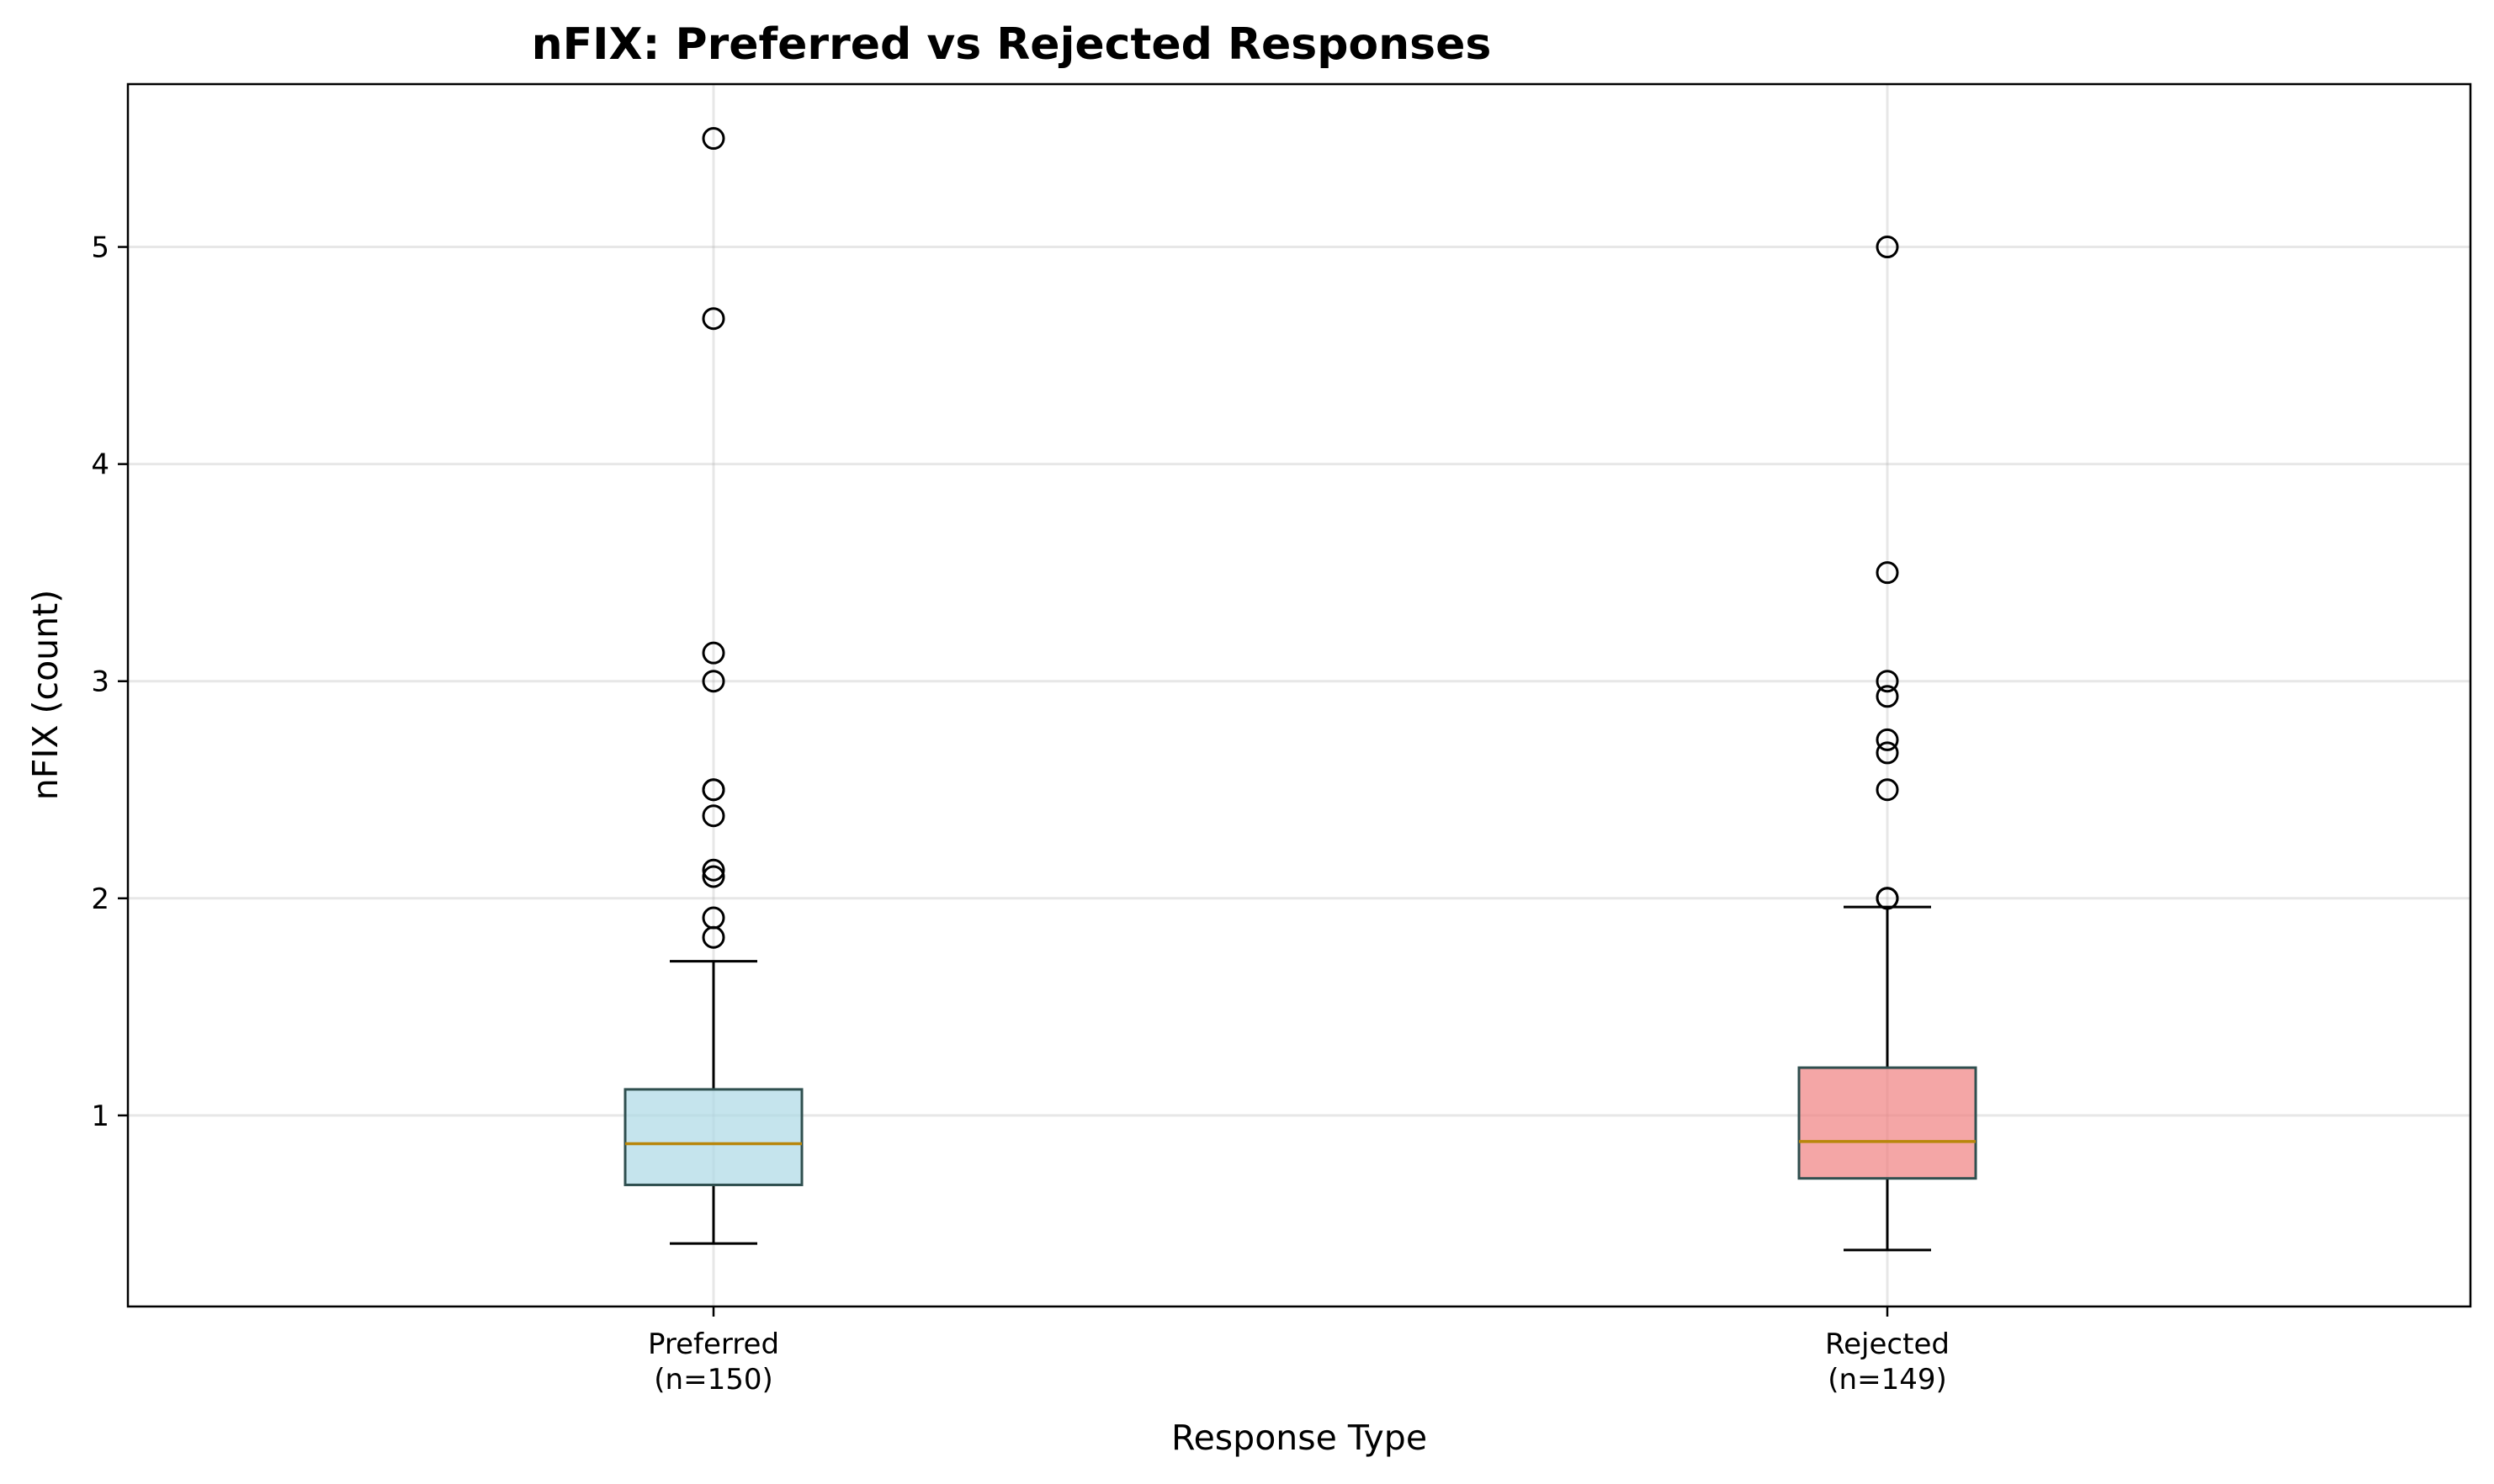  What do you see at coordinates (100, 465) in the screenshot?
I see `y-tick-label: 4` at bounding box center [100, 465].